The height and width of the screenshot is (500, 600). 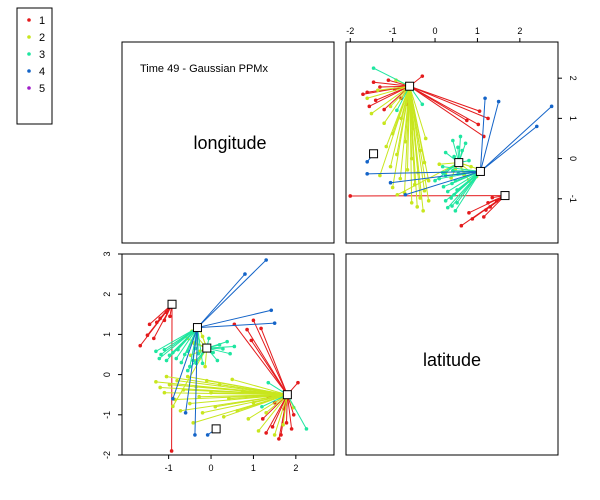 I want to click on diag-label-longitude: longitude, so click(x=229, y=143).